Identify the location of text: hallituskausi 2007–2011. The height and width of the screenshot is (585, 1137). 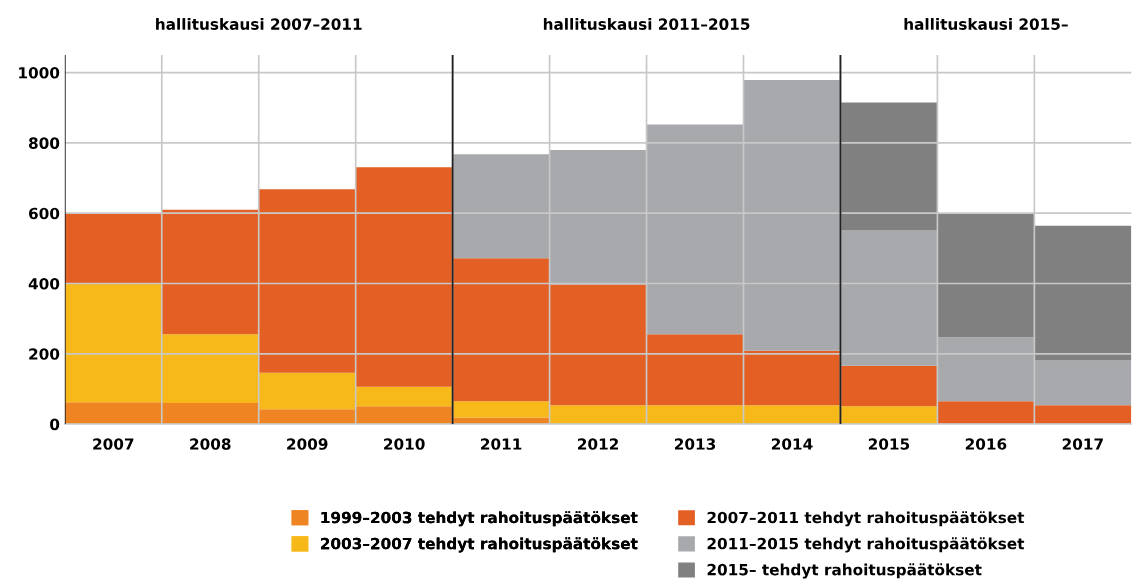
(259, 24).